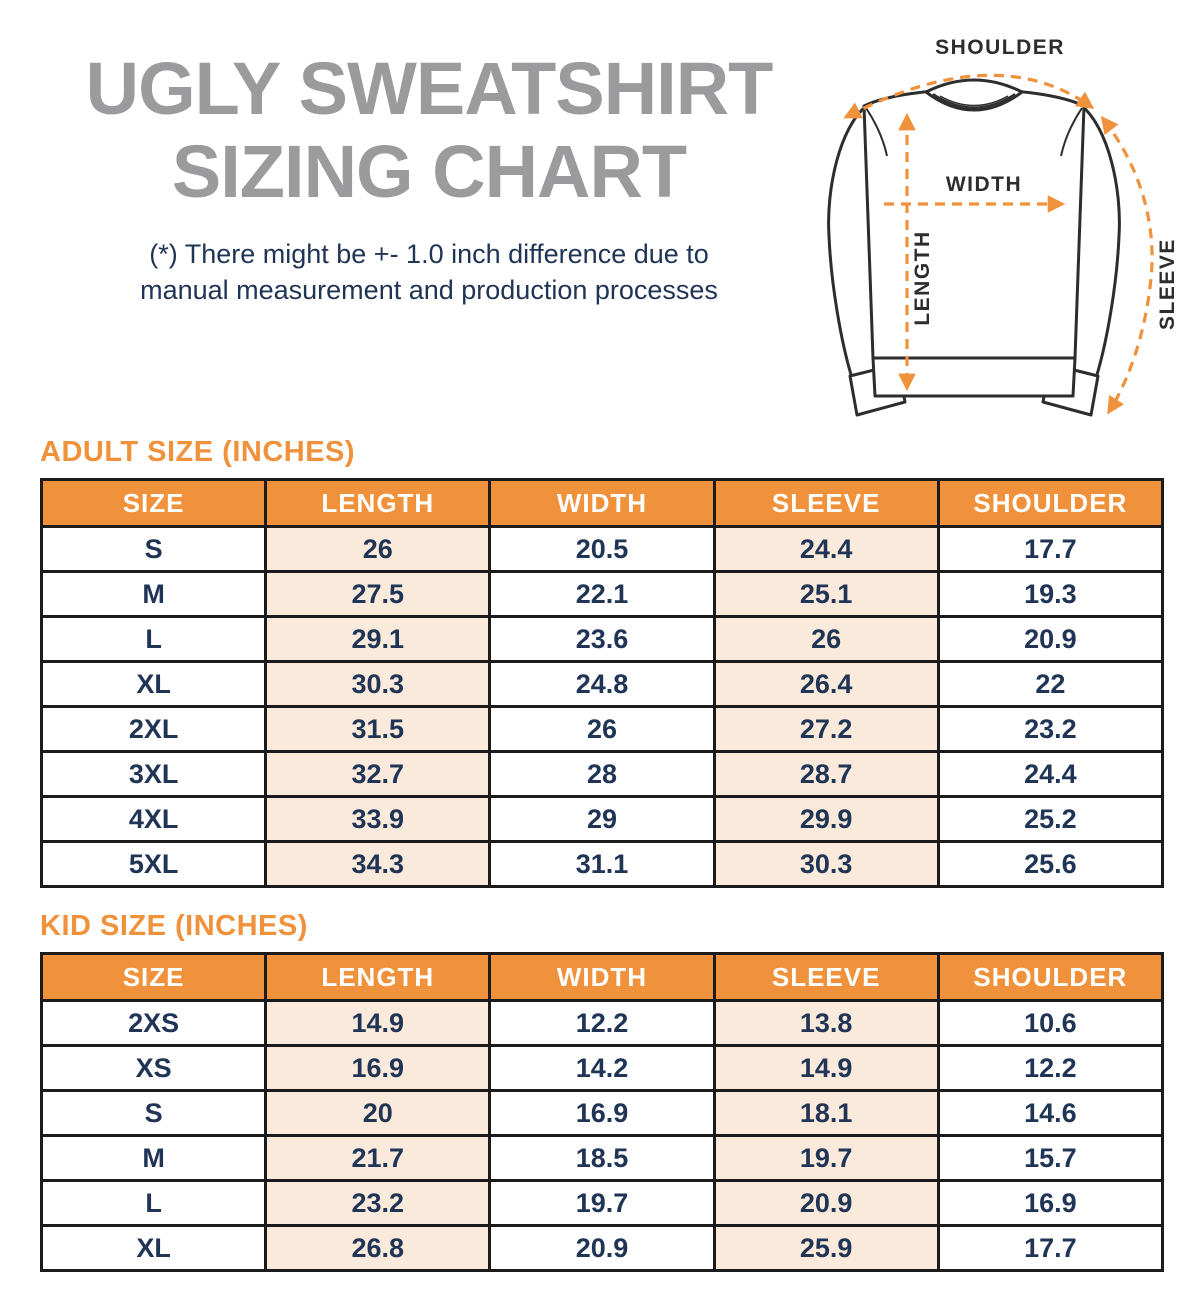 The width and height of the screenshot is (1200, 1299). I want to click on measurement-cell: 27.2, so click(826, 729).